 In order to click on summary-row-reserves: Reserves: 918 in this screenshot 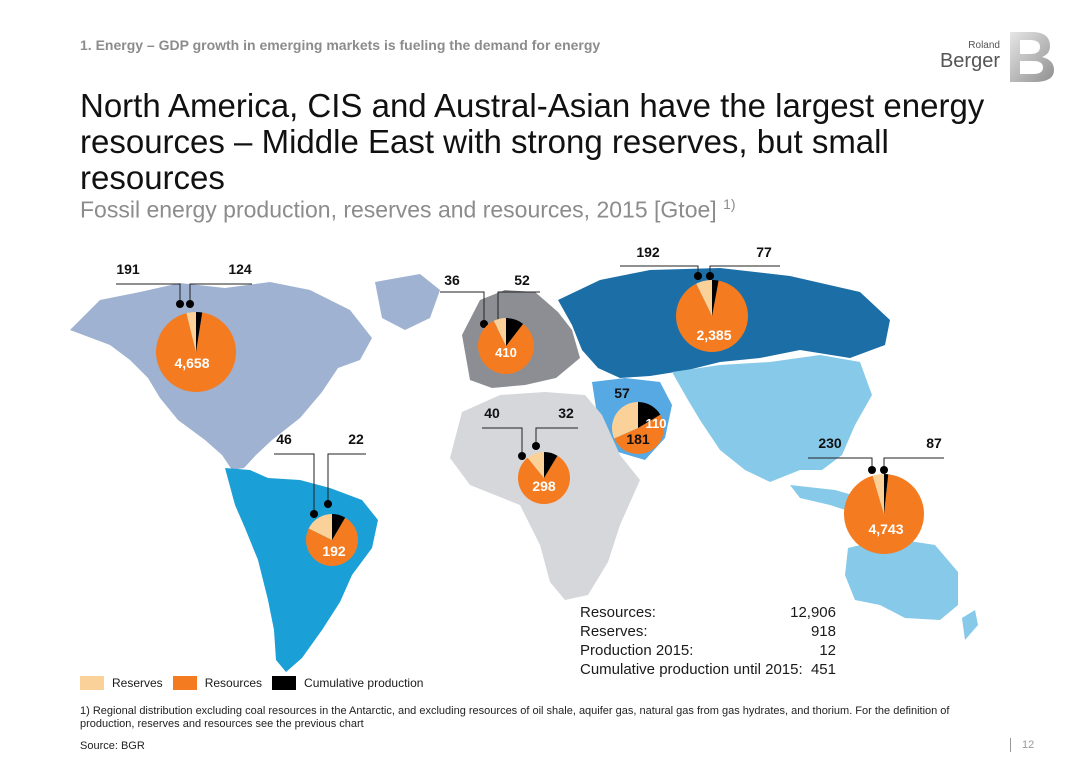, I will do `click(708, 631)`.